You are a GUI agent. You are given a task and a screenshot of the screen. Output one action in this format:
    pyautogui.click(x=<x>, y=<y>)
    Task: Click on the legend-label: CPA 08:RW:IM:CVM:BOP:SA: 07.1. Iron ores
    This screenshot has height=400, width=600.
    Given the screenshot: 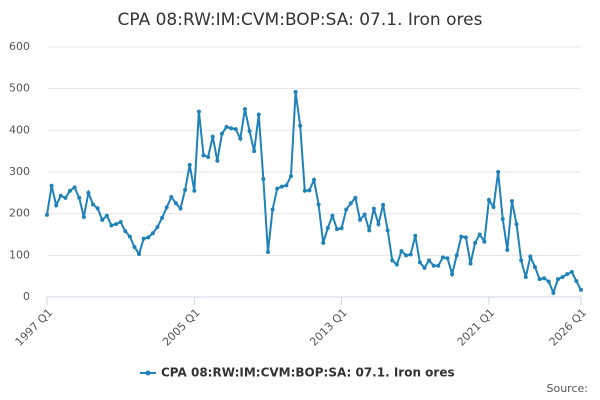 What is the action you would take?
    pyautogui.click(x=308, y=373)
    